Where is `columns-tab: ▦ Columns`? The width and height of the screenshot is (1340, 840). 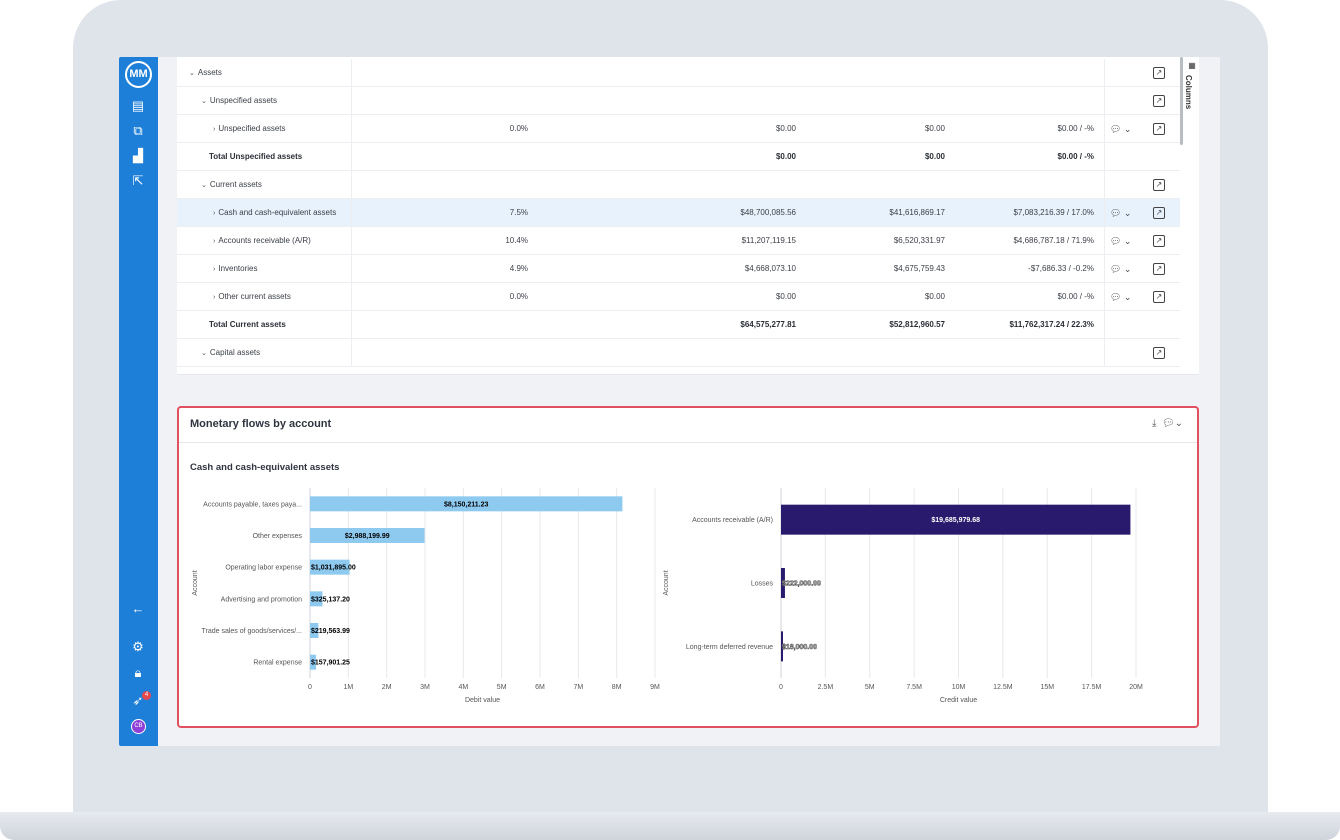
columns-tab: ▦ Columns is located at coordinates (1191, 91).